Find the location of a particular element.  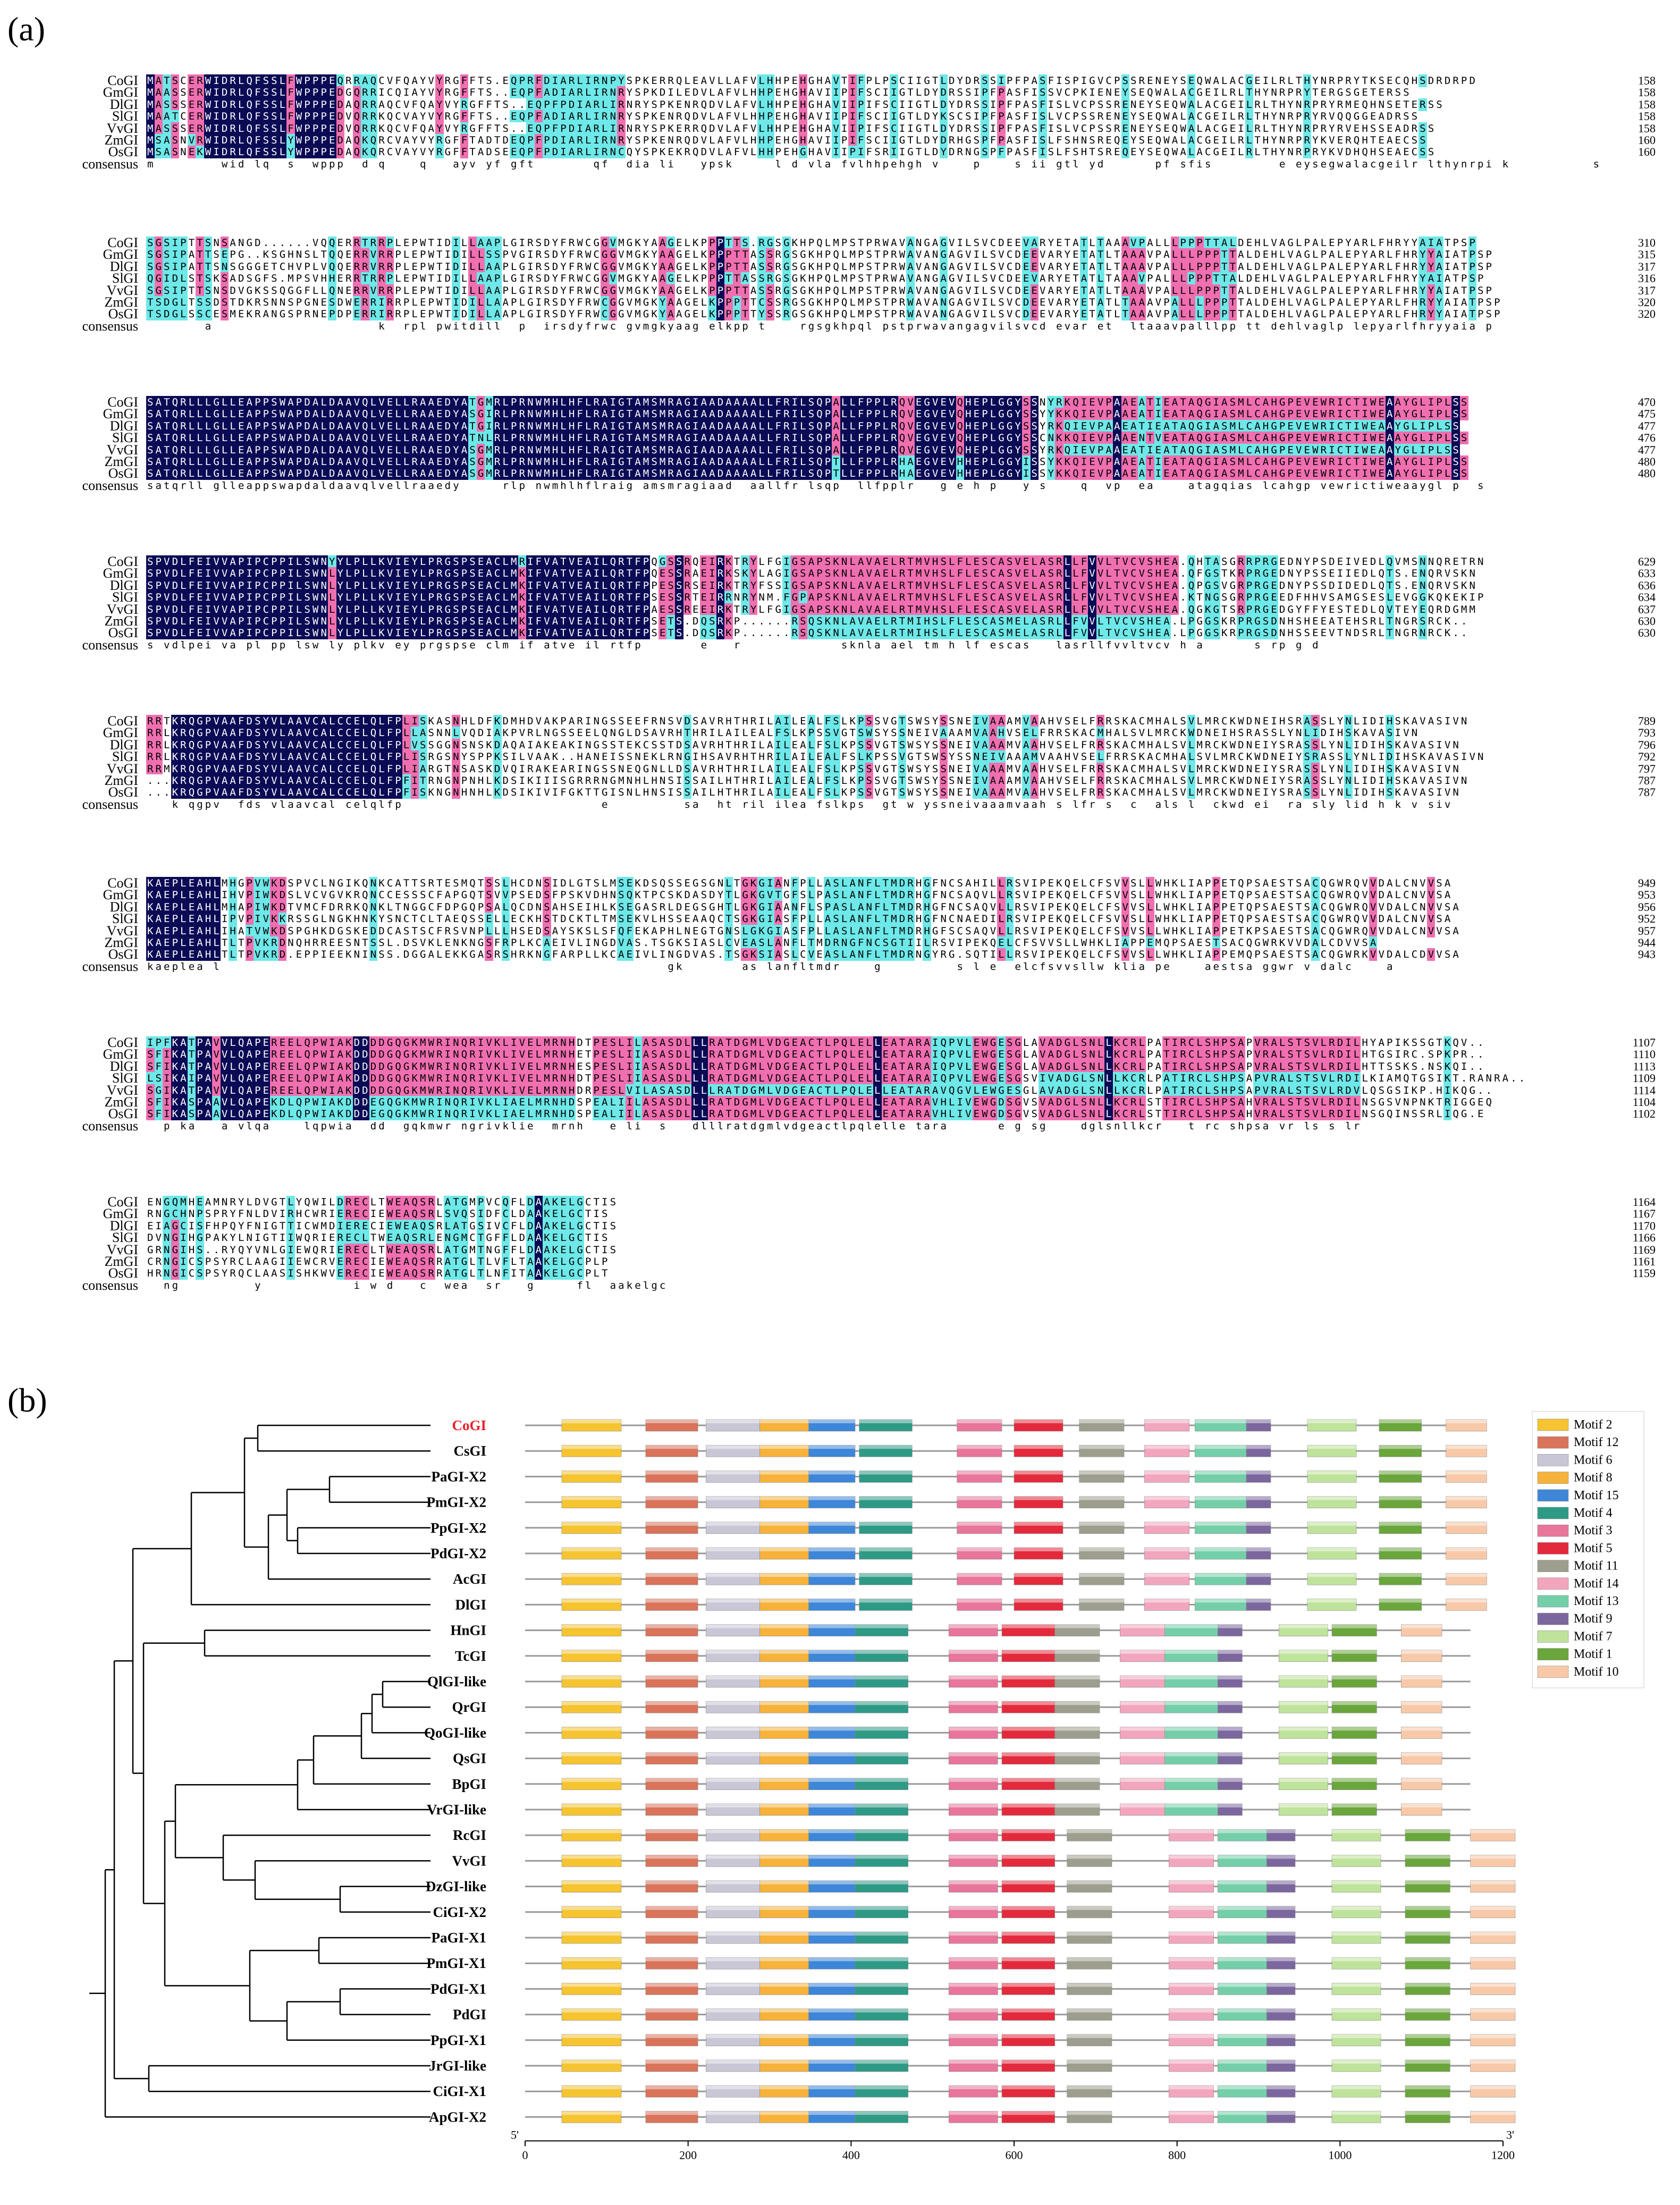

taxon-label: DzGI-like is located at coordinates (456, 1887).